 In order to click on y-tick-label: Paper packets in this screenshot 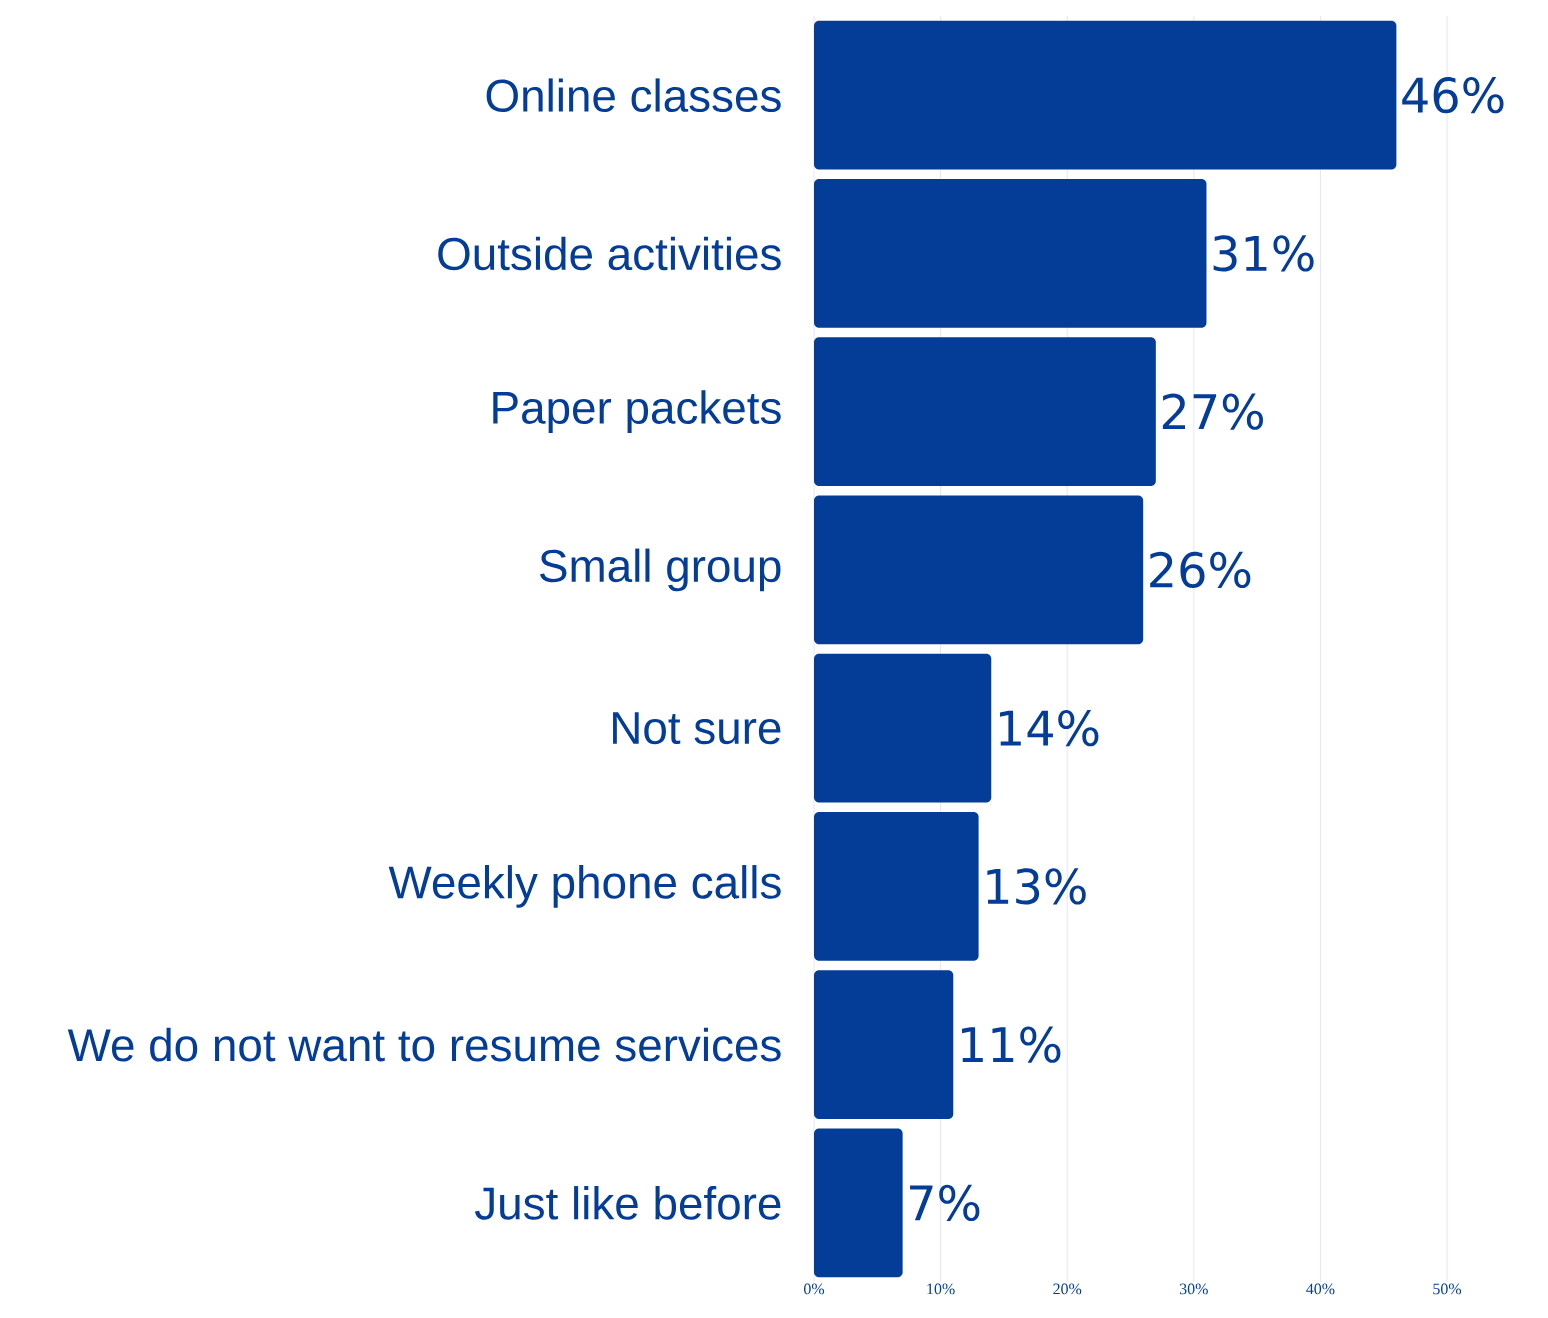, I will do `click(637, 412)`.